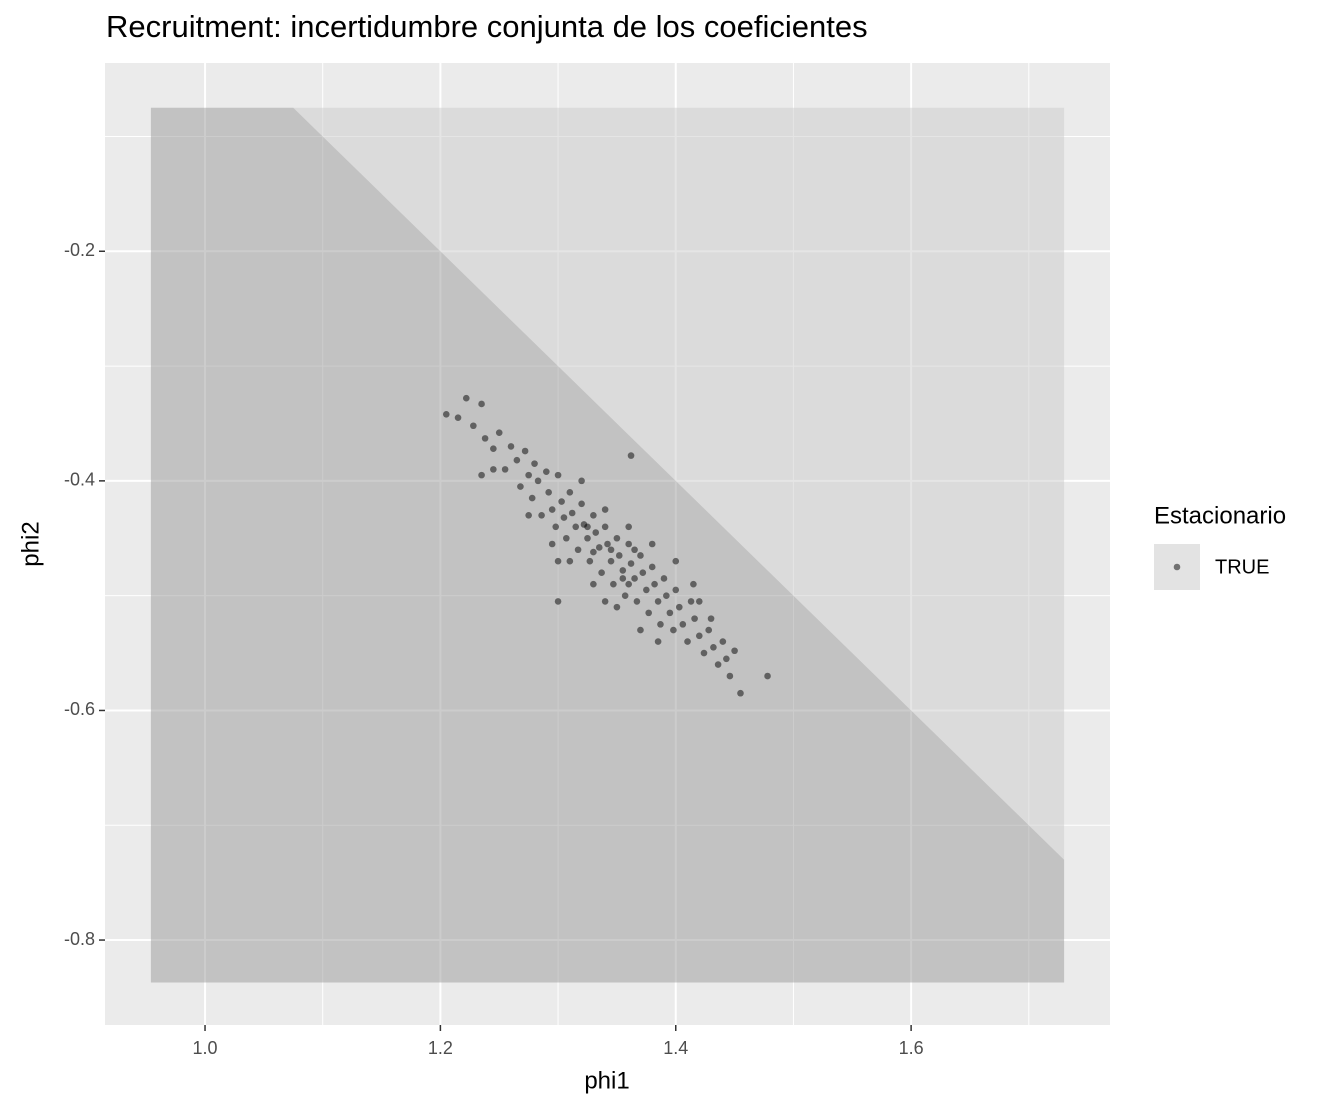 Image resolution: width=1344 pixels, height=1118 pixels. Describe the element at coordinates (79, 250) in the screenshot. I see `y-tick-label: -0.2` at that location.